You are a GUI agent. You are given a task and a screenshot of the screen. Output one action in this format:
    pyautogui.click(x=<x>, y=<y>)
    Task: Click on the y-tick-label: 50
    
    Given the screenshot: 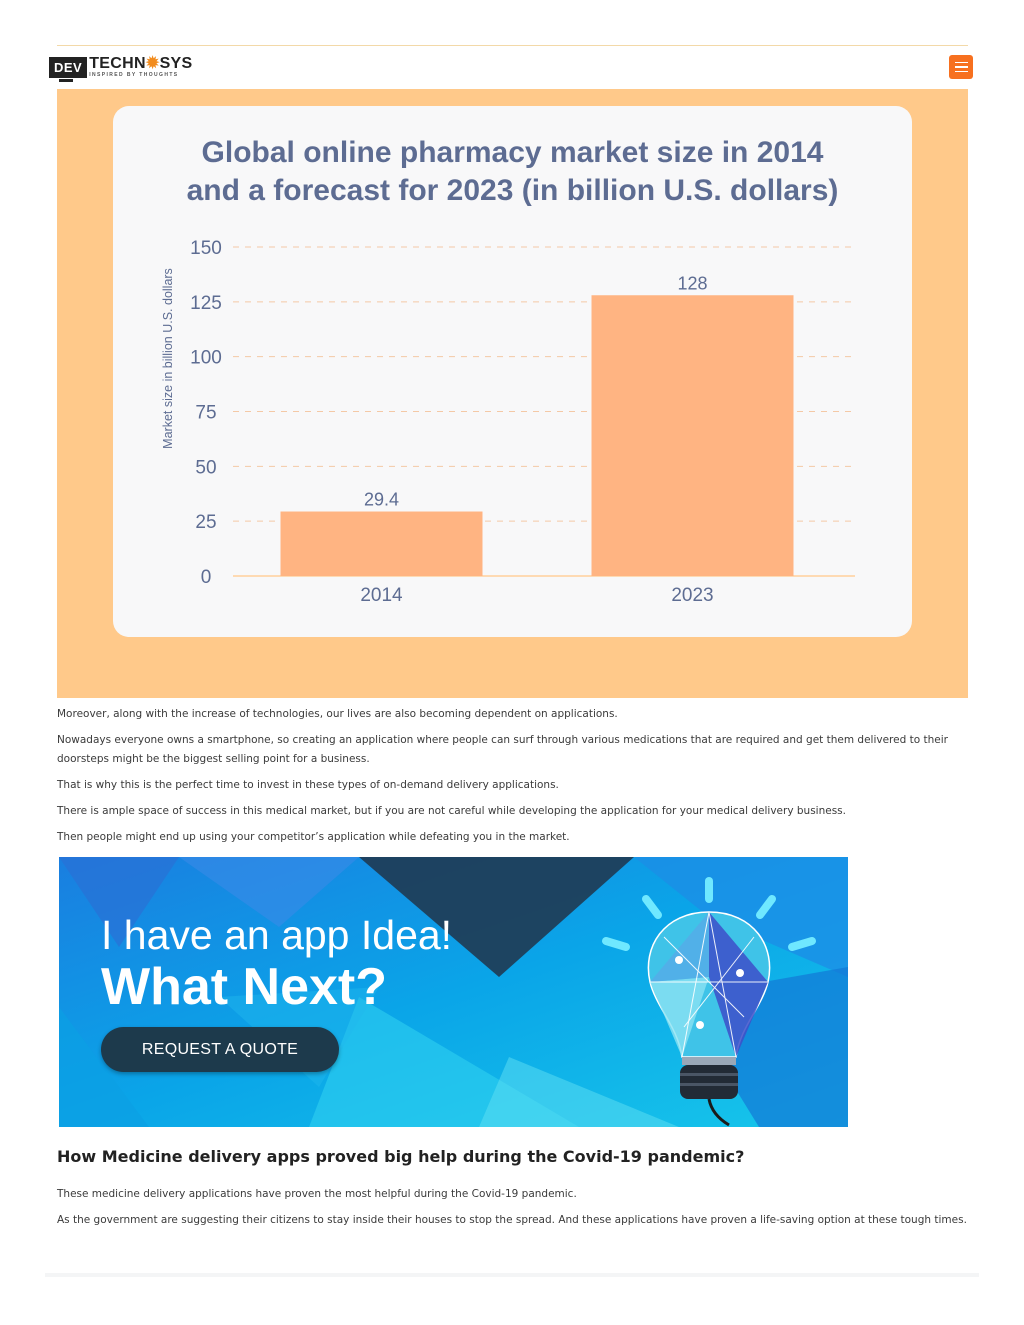 What is the action you would take?
    pyautogui.click(x=205, y=467)
    